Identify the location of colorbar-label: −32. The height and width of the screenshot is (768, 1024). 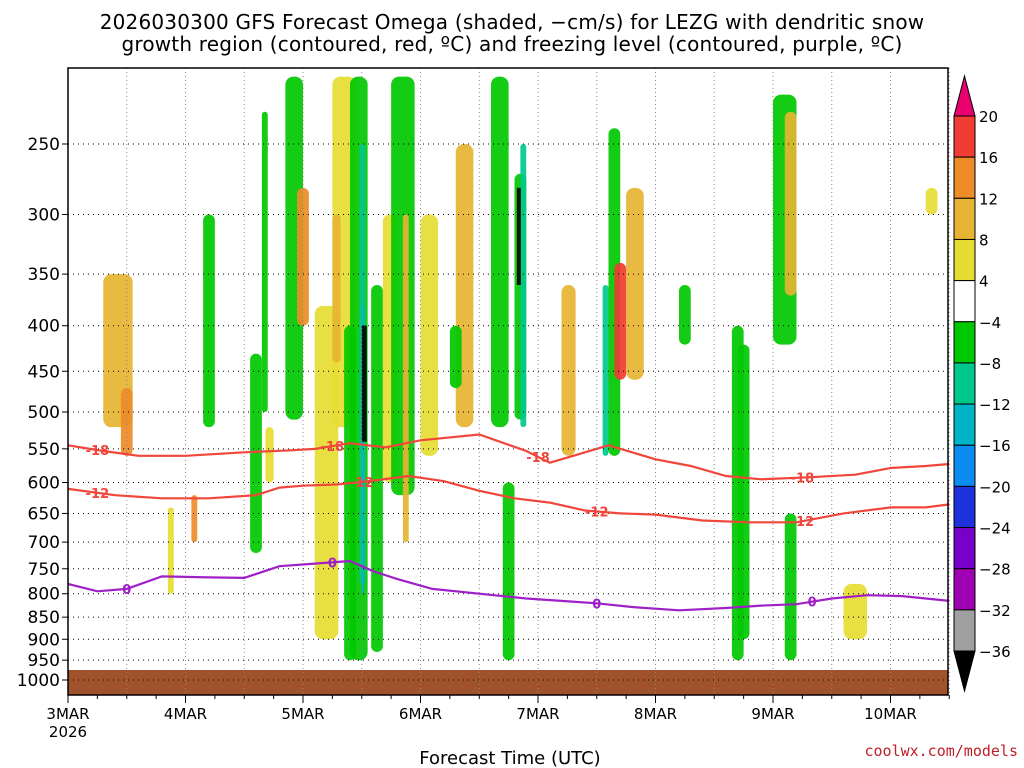
(995, 611).